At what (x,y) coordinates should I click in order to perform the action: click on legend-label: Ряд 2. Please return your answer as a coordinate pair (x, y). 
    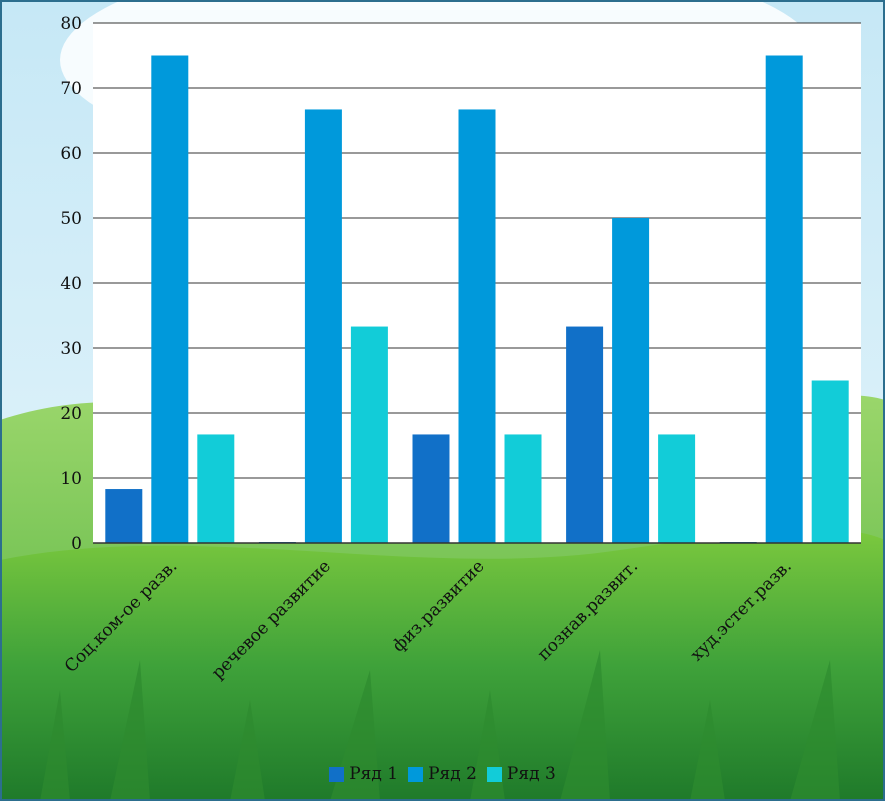
    Looking at the image, I should click on (452, 774).